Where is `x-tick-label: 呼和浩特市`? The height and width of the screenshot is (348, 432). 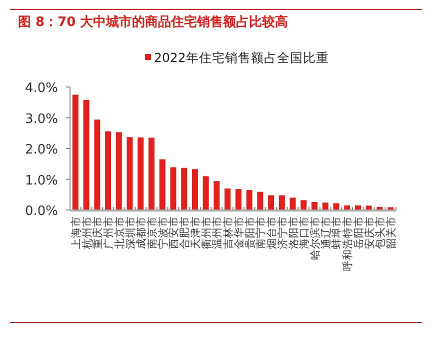 x-tick-label: 呼和浩特市 is located at coordinates (347, 243).